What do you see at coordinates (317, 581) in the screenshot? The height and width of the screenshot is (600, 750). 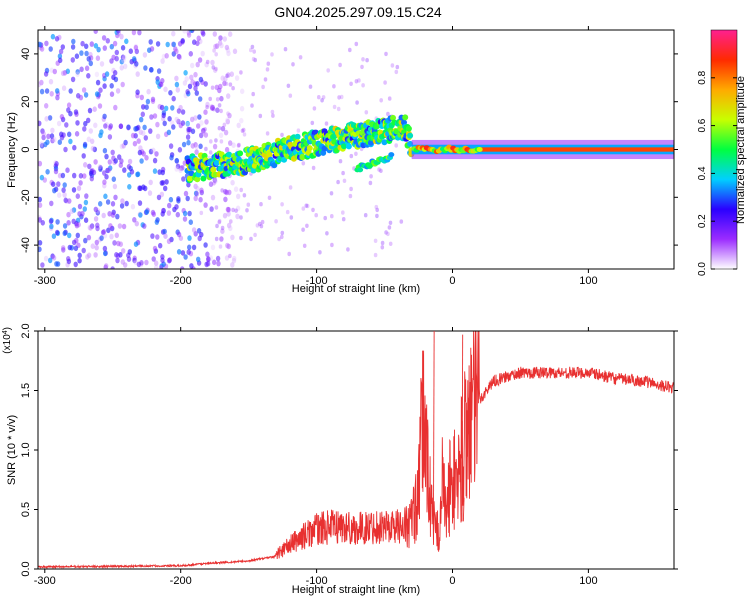 I see `snr-xtick-label: -100` at bounding box center [317, 581].